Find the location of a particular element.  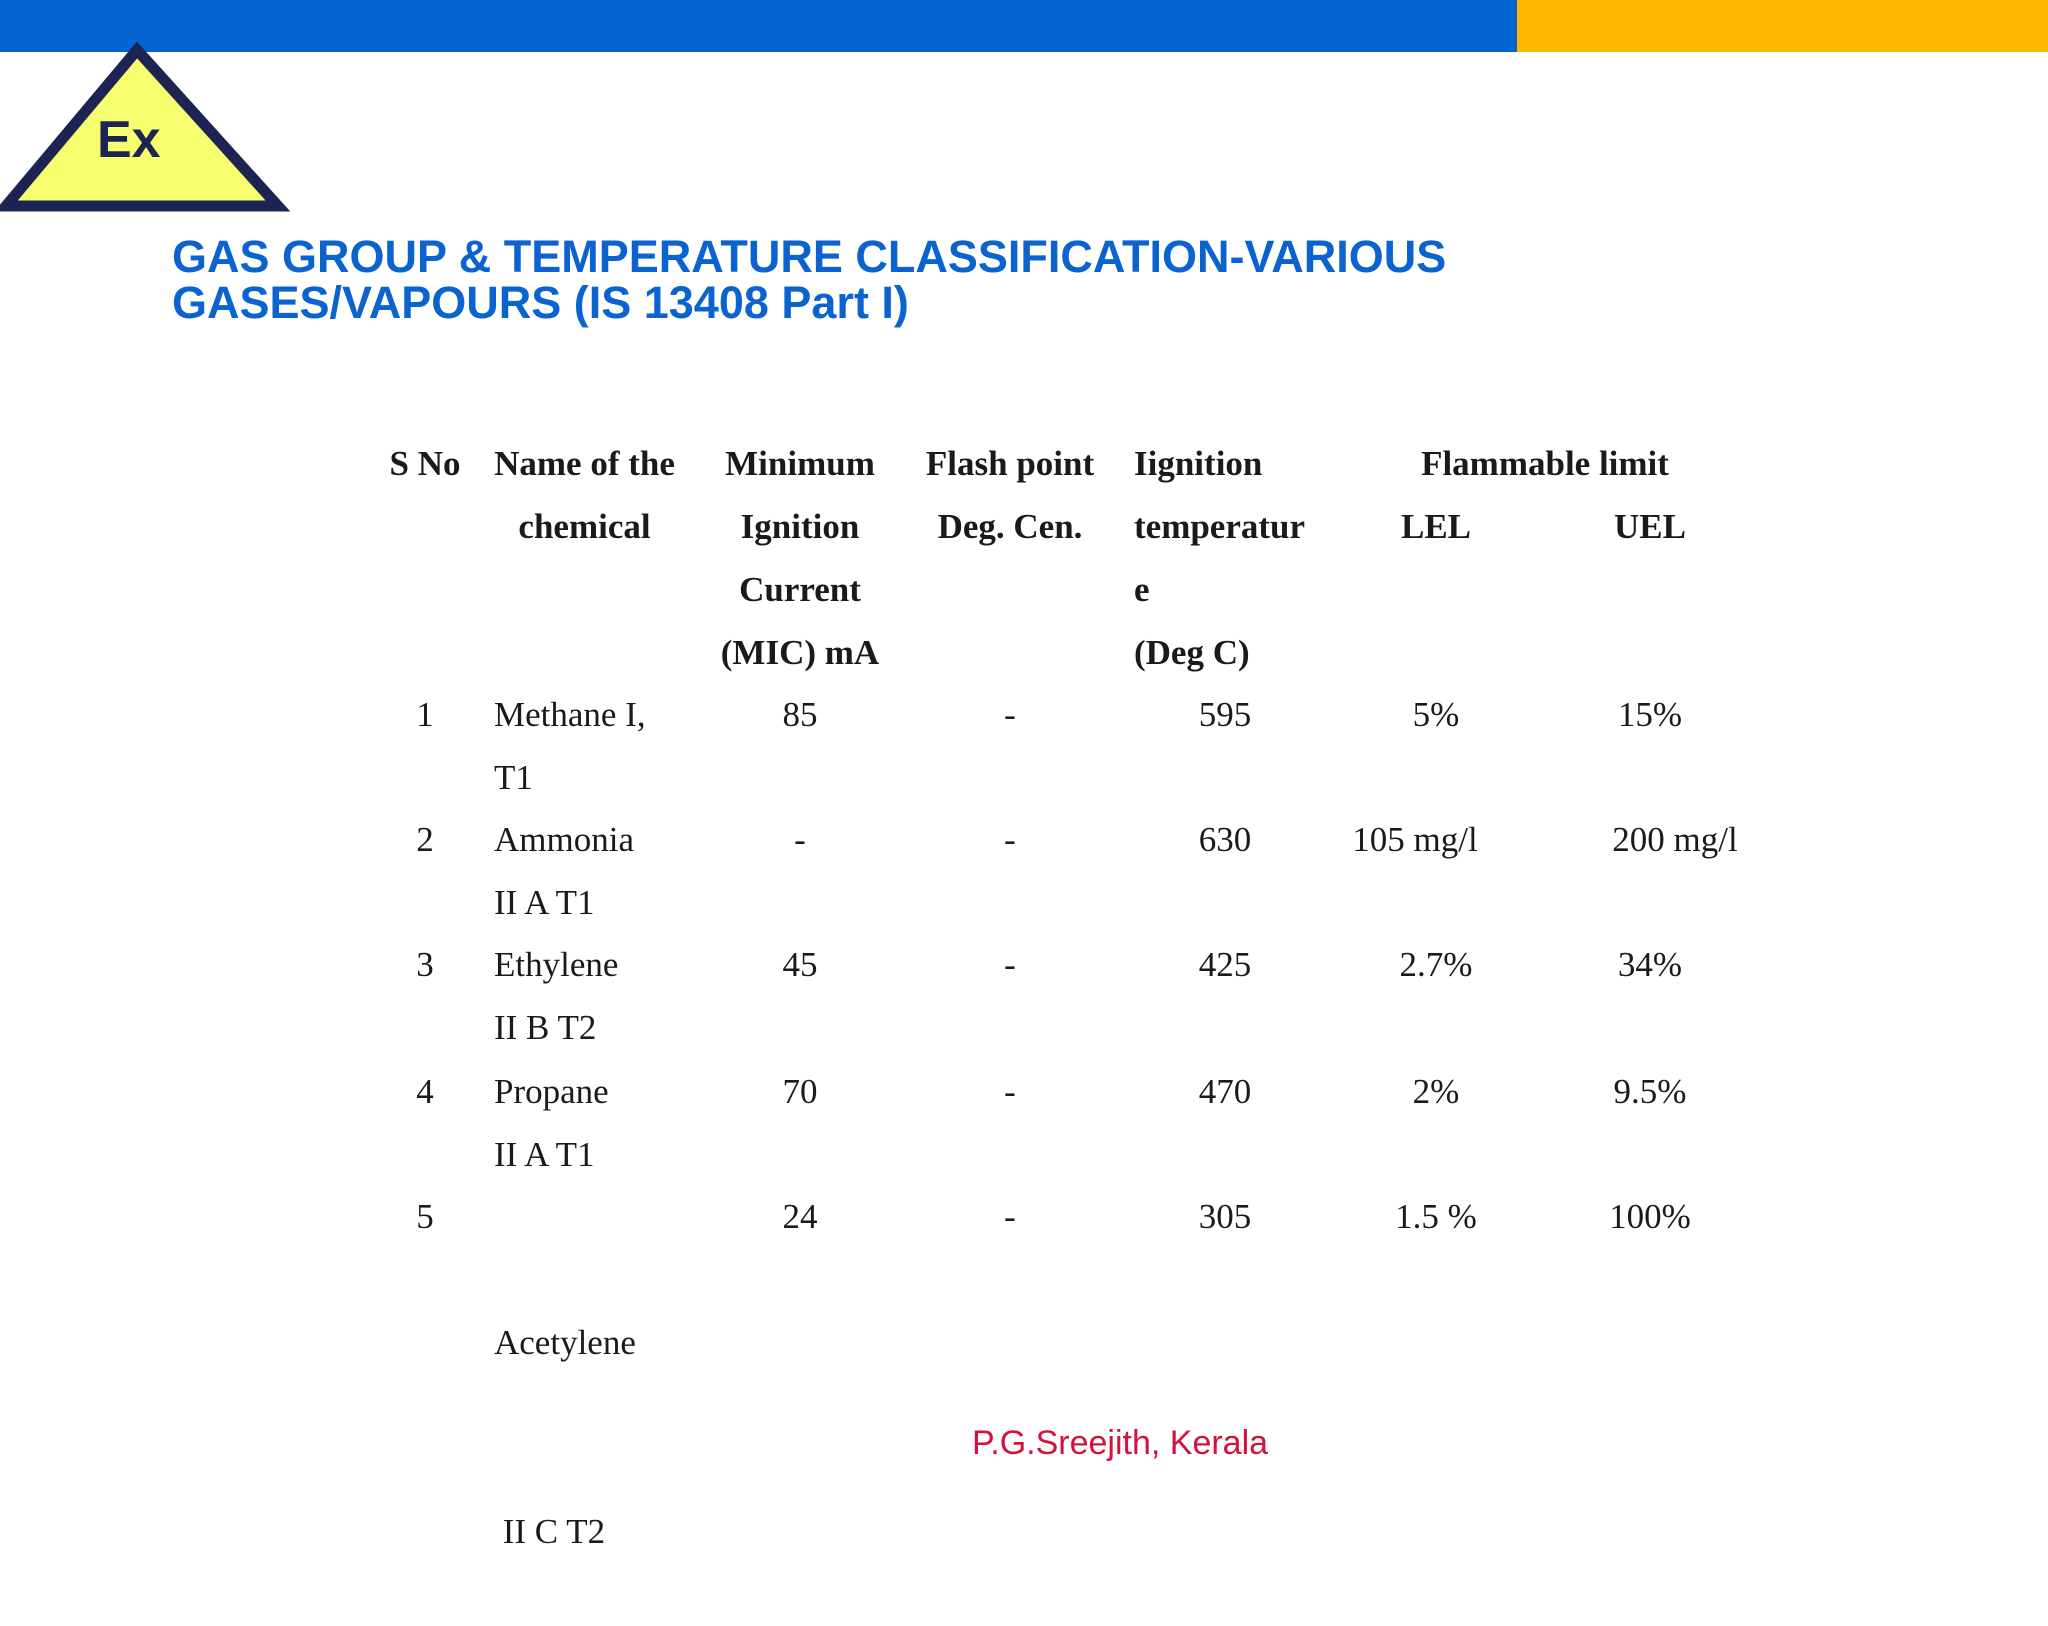

header-flash-line-1: Flash point is located at coordinates (1010, 463).